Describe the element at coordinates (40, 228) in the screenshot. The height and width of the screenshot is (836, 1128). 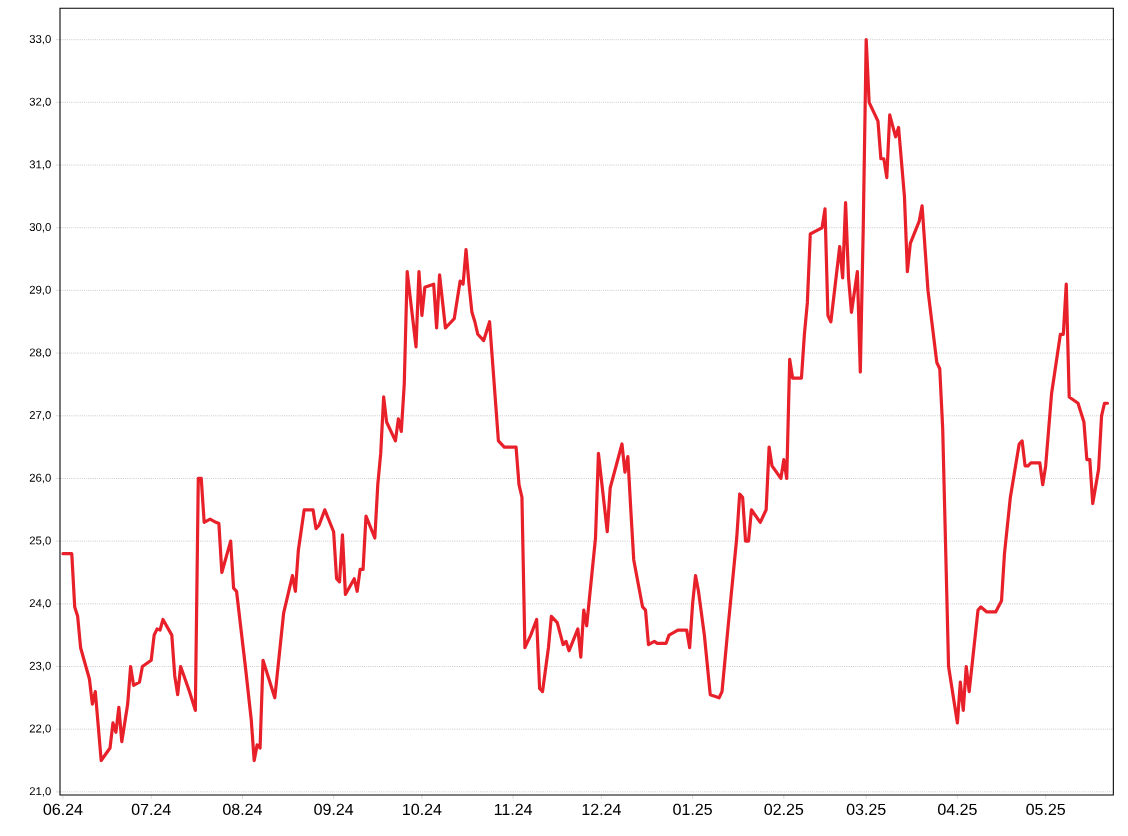
I see `y-tick-label: 30,0` at that location.